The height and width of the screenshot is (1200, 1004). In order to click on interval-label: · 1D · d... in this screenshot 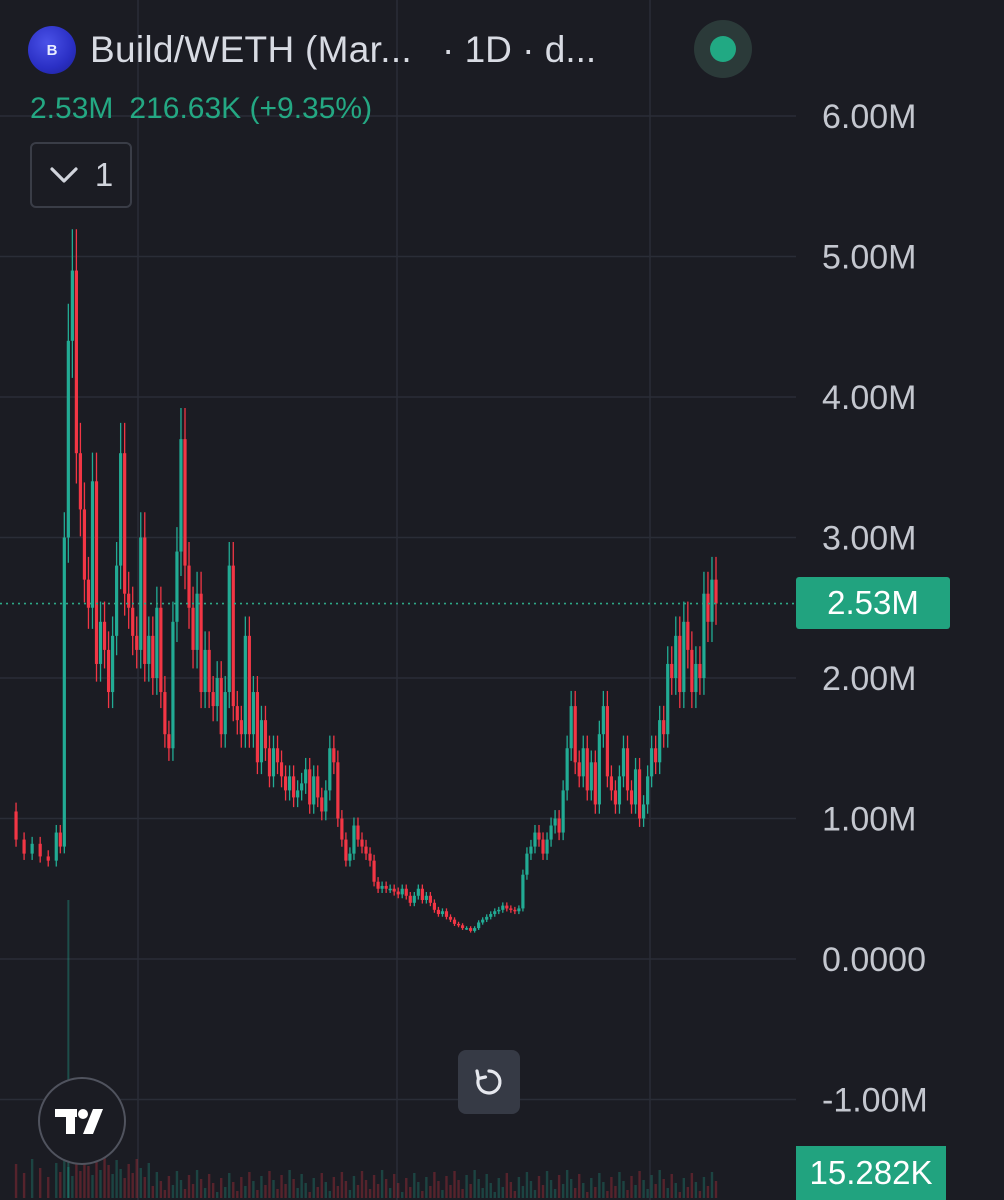, I will do `click(519, 49)`.